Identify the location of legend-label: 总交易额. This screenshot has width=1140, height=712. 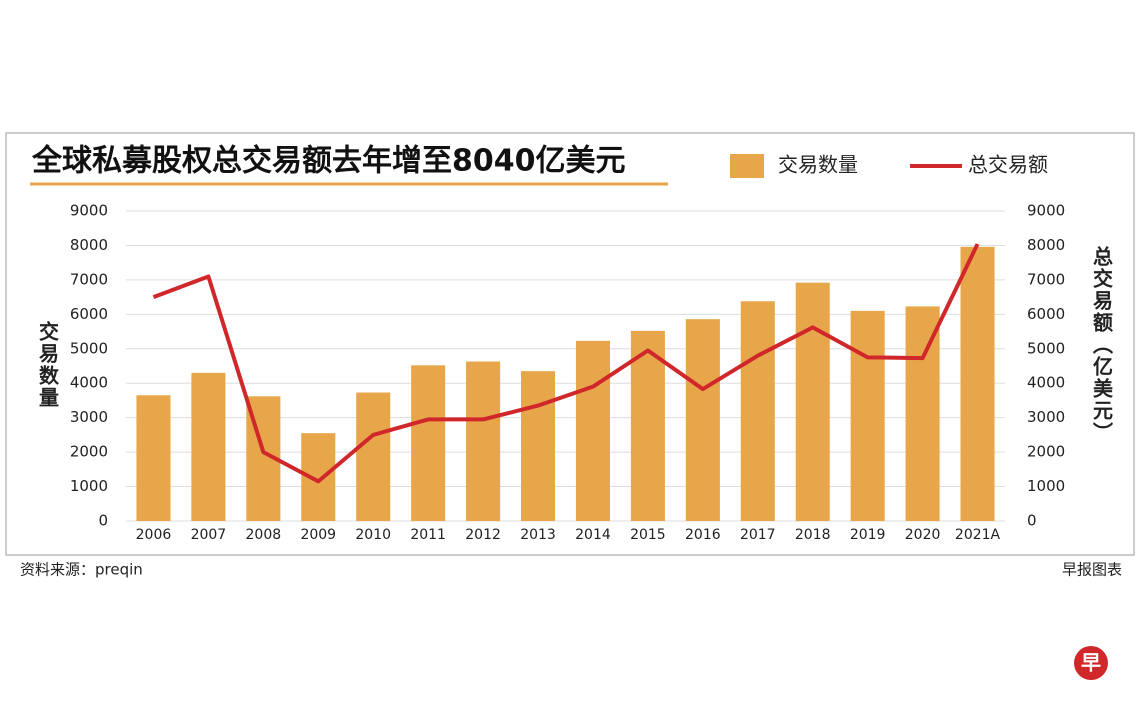
(1008, 165).